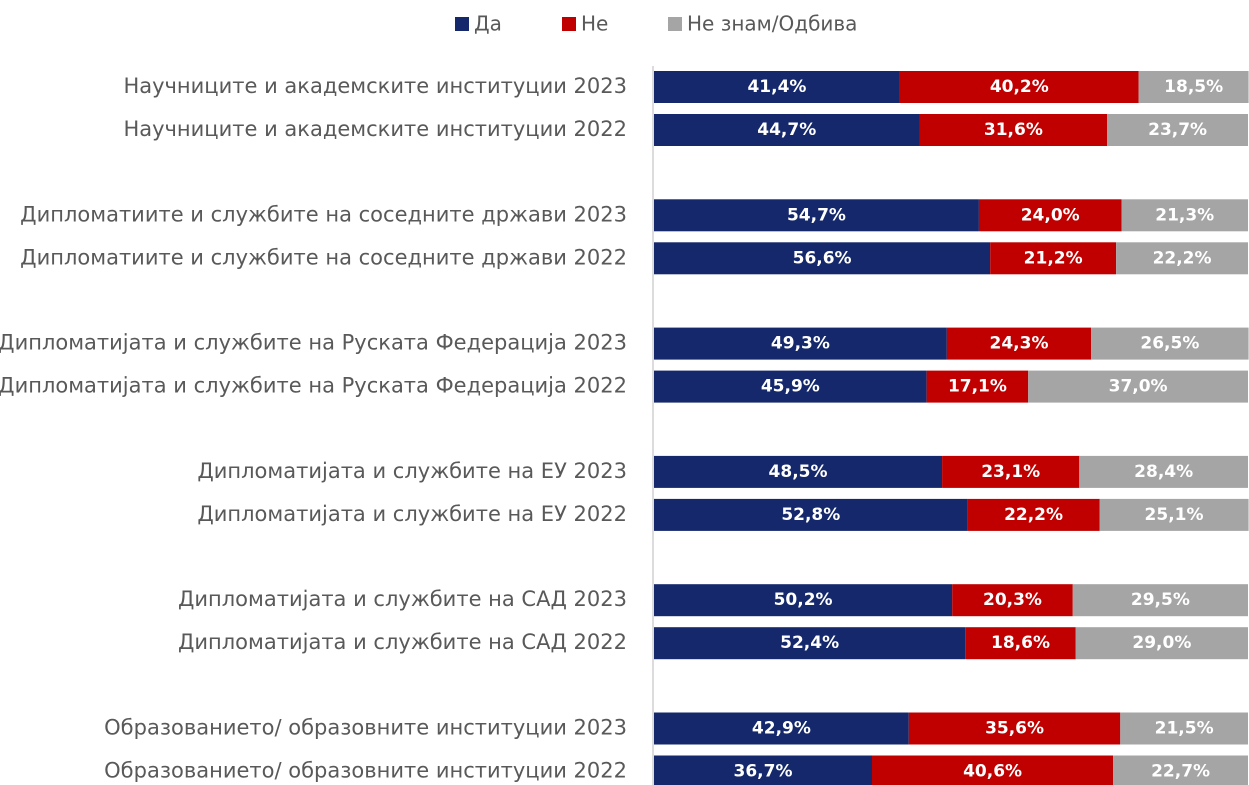  I want to click on value-label: 23,1%, so click(1010, 472).